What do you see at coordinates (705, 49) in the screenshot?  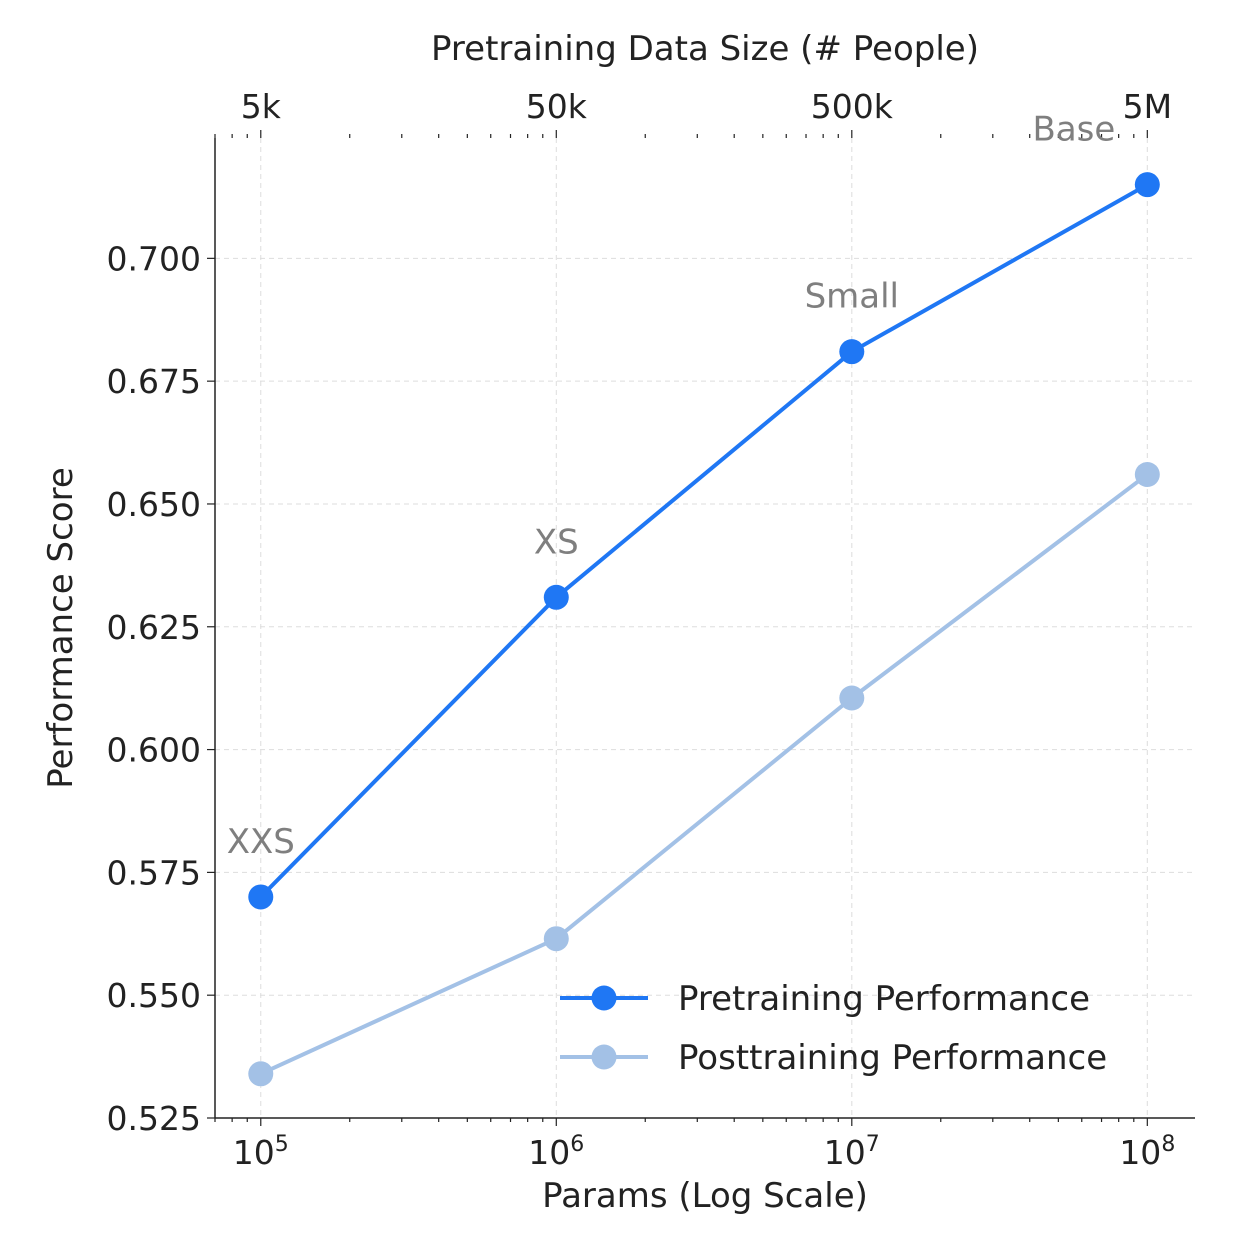 I see `top-x-axis-title: Pretraining Data Size (# People)` at bounding box center [705, 49].